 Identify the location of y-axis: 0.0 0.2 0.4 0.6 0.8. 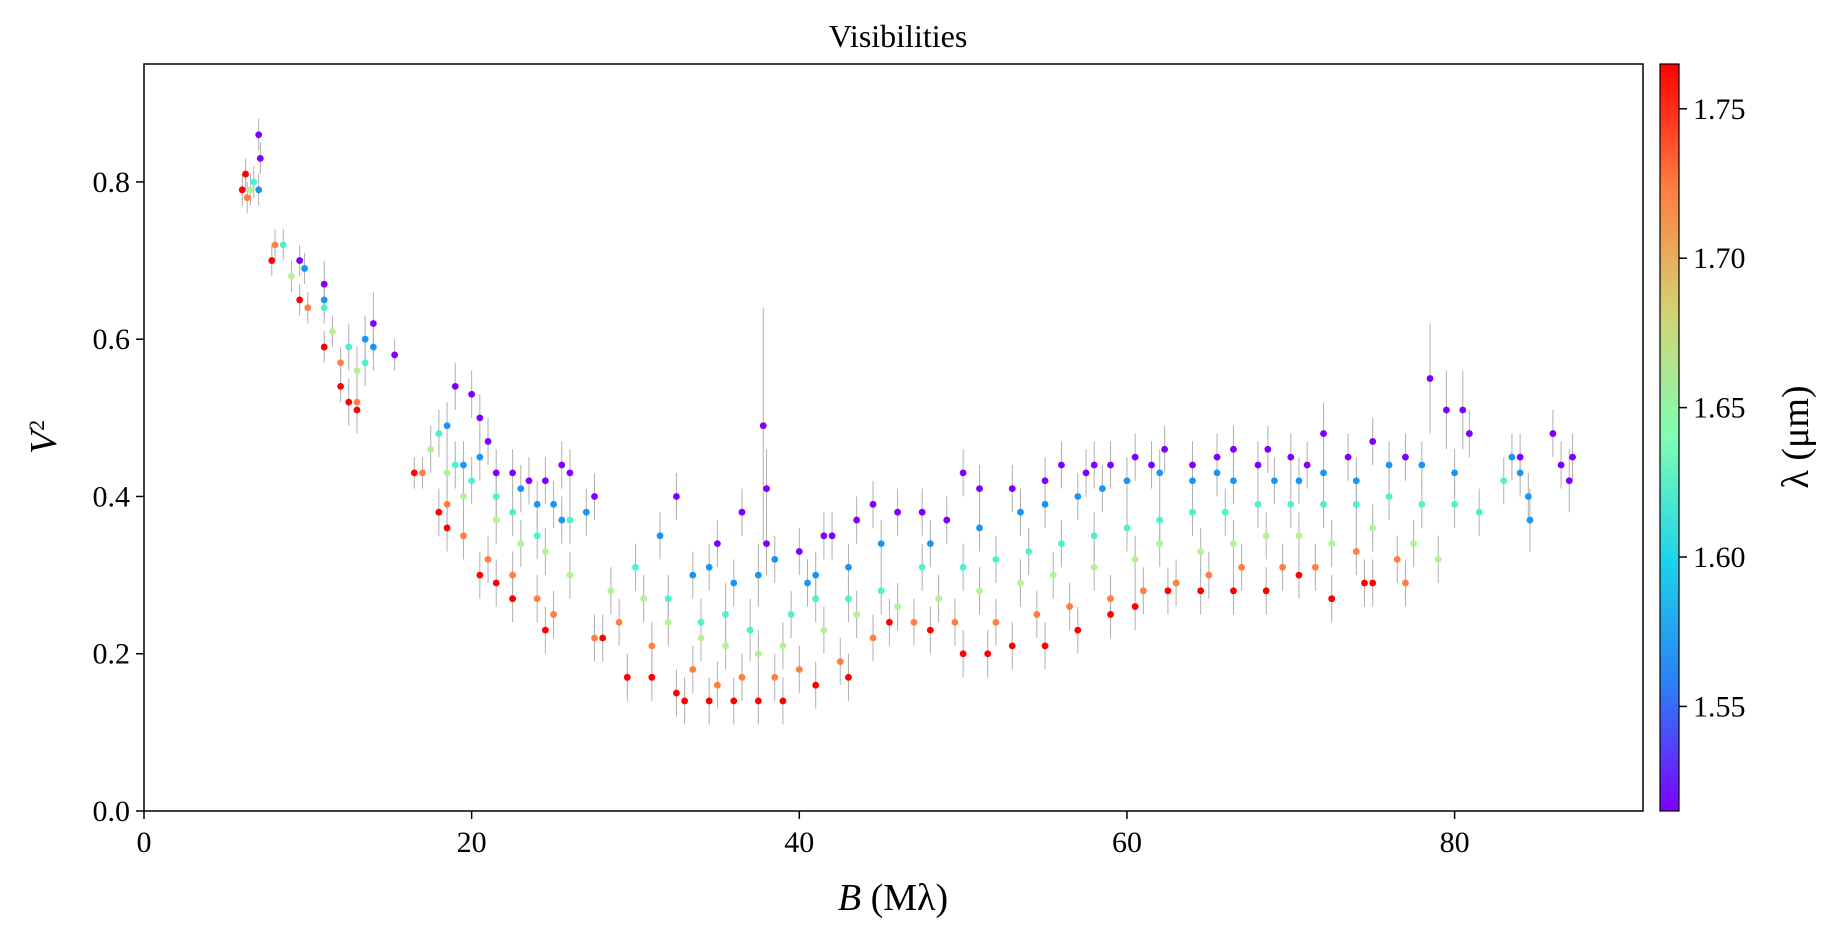
(118, 497).